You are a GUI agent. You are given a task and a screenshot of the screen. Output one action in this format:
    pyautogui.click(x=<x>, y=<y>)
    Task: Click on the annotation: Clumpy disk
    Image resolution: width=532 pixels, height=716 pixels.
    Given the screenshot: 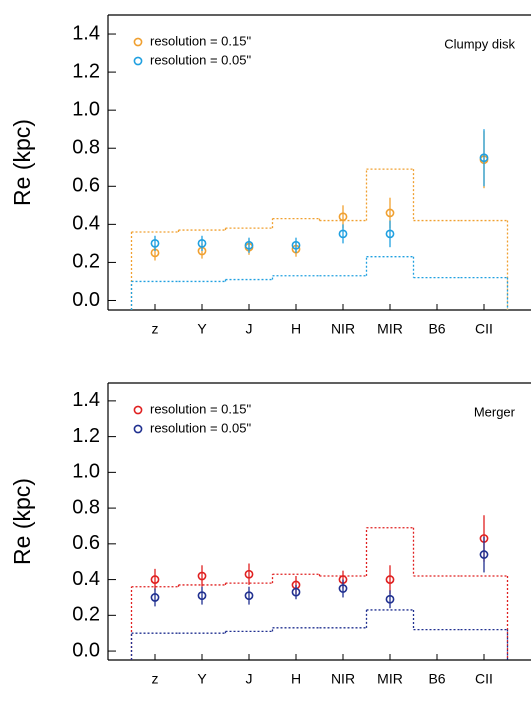 What is the action you would take?
    pyautogui.click(x=479, y=43)
    